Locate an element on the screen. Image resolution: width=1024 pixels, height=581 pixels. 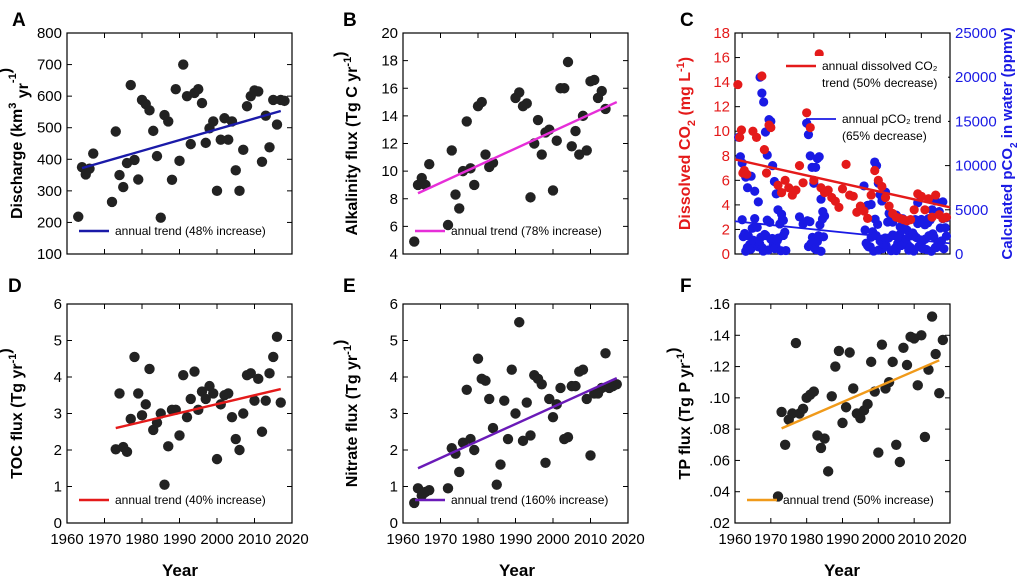
y-tick-label: .12 is located at coordinates (719, 367).